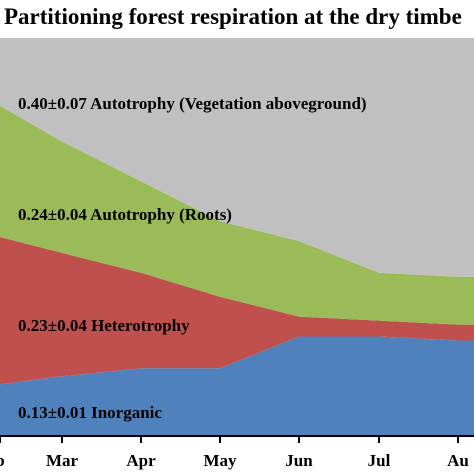 This screenshot has width=474, height=474. Describe the element at coordinates (141, 460) in the screenshot. I see `x-tick-label-2: Apr` at that location.